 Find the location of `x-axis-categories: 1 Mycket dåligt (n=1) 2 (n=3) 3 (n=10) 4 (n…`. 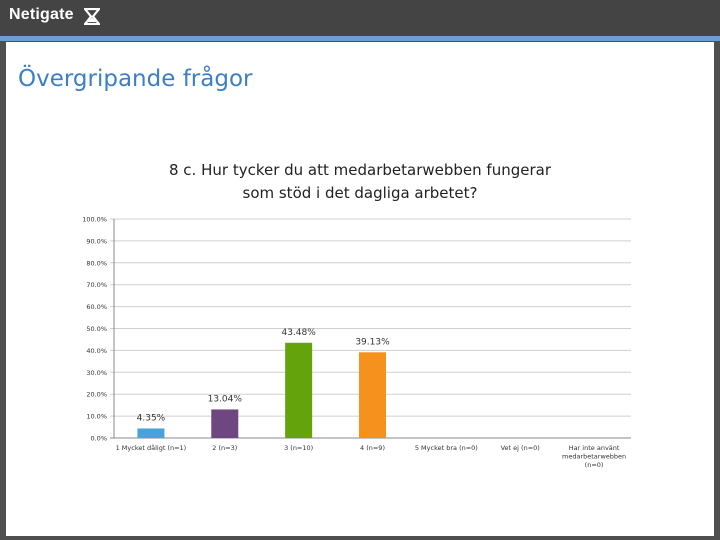

x-axis-categories: 1 Mycket dåligt (n=1) 2 (n=3) 3 (n=10) 4 (n… is located at coordinates (371, 456).